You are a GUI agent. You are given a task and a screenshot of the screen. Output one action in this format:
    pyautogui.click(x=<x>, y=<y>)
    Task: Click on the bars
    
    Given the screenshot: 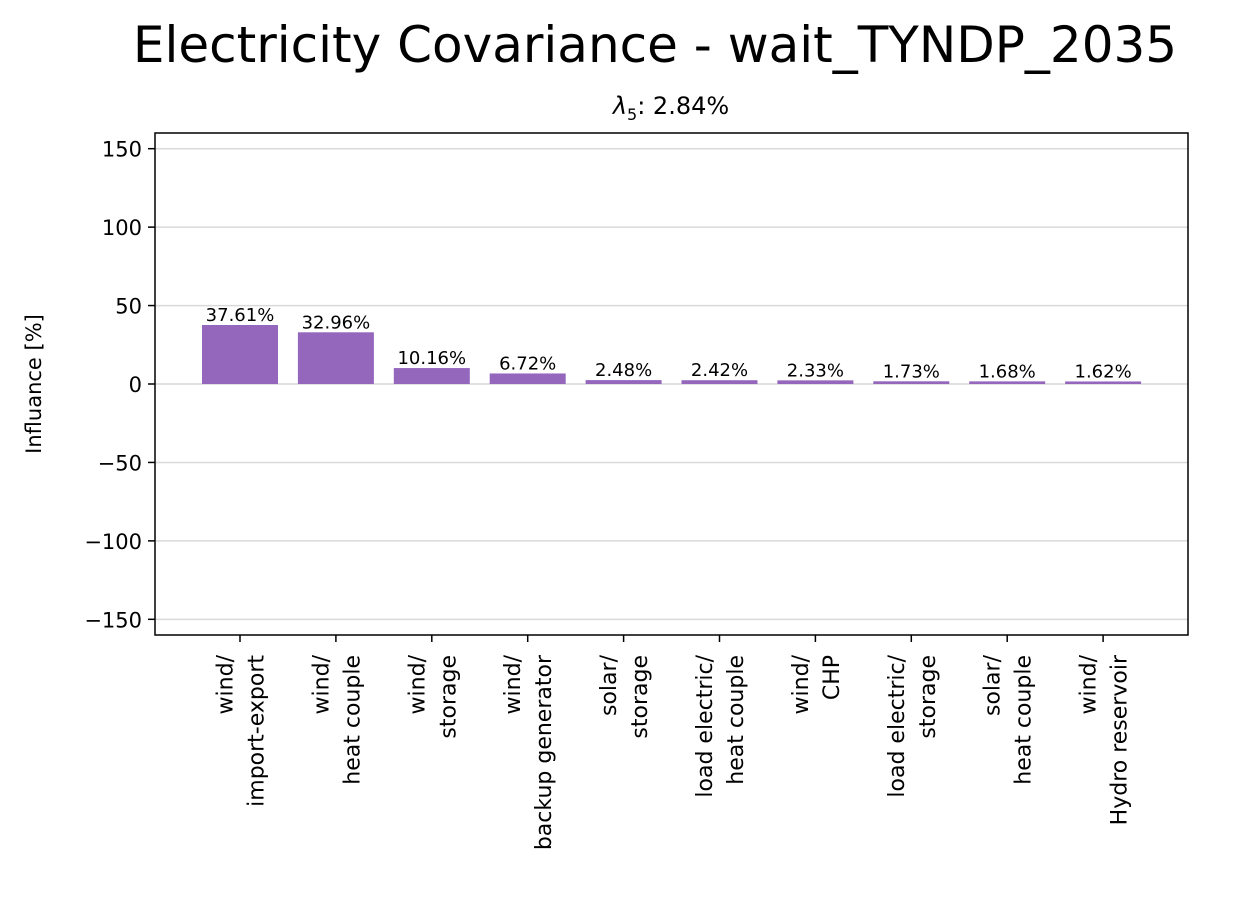 What is the action you would take?
    pyautogui.click(x=672, y=354)
    